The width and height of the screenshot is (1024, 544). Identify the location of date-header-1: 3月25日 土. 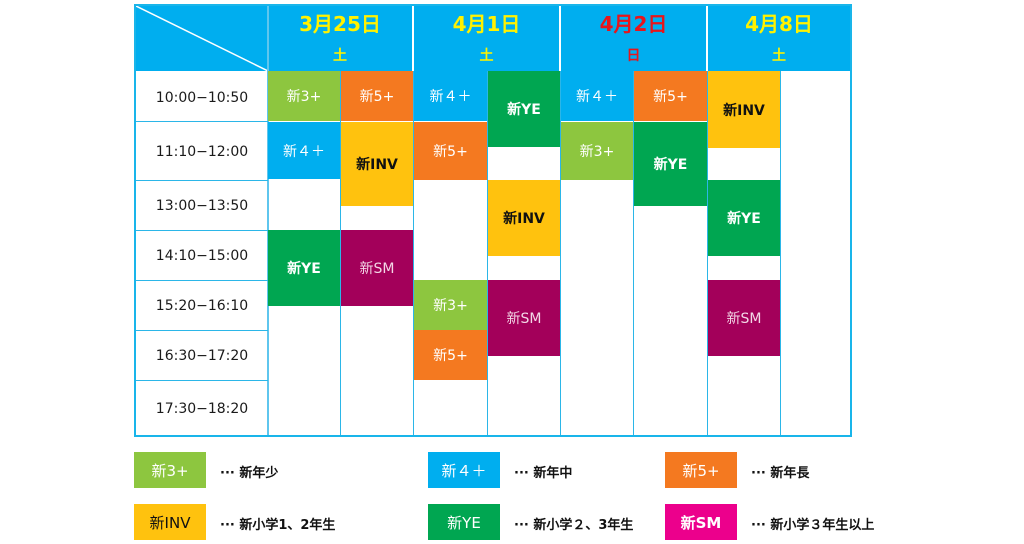
(340, 38).